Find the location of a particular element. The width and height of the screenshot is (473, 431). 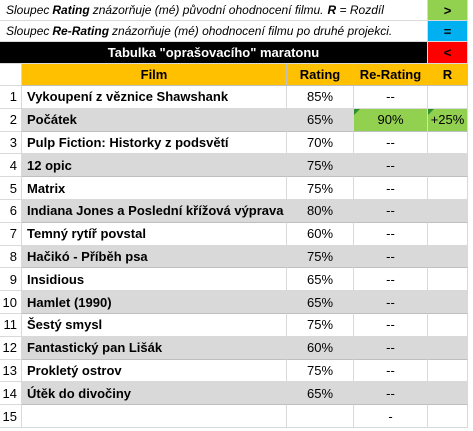

film-title-cell: Pulp Fiction: Historky z podsvětí is located at coordinates (154, 143).